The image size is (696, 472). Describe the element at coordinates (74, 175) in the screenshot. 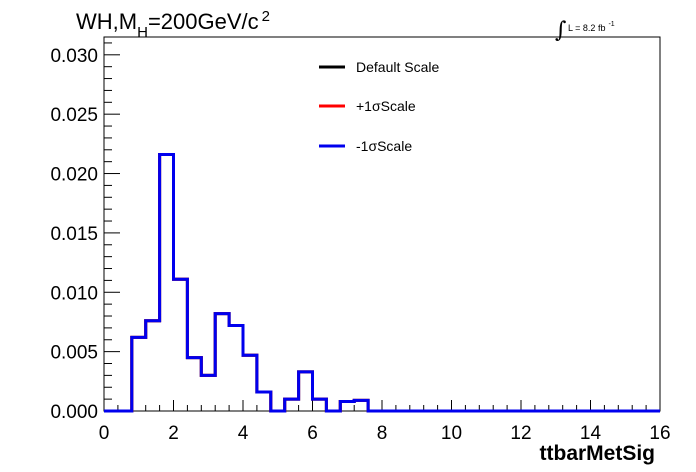

I see `y-tick-label: 0.020` at that location.